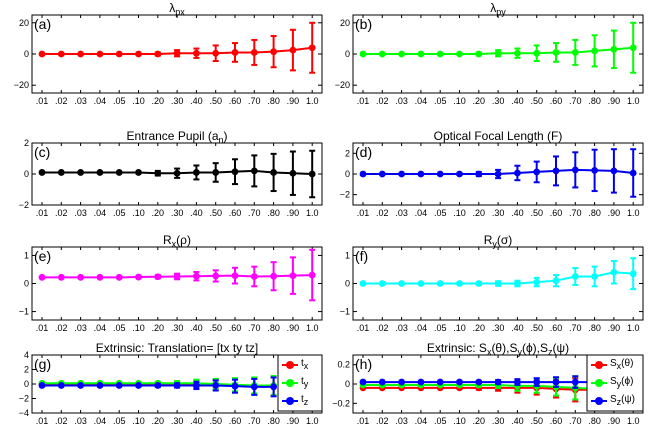  Describe the element at coordinates (498, 9) in the screenshot. I see `chart-title: λpy` at that location.